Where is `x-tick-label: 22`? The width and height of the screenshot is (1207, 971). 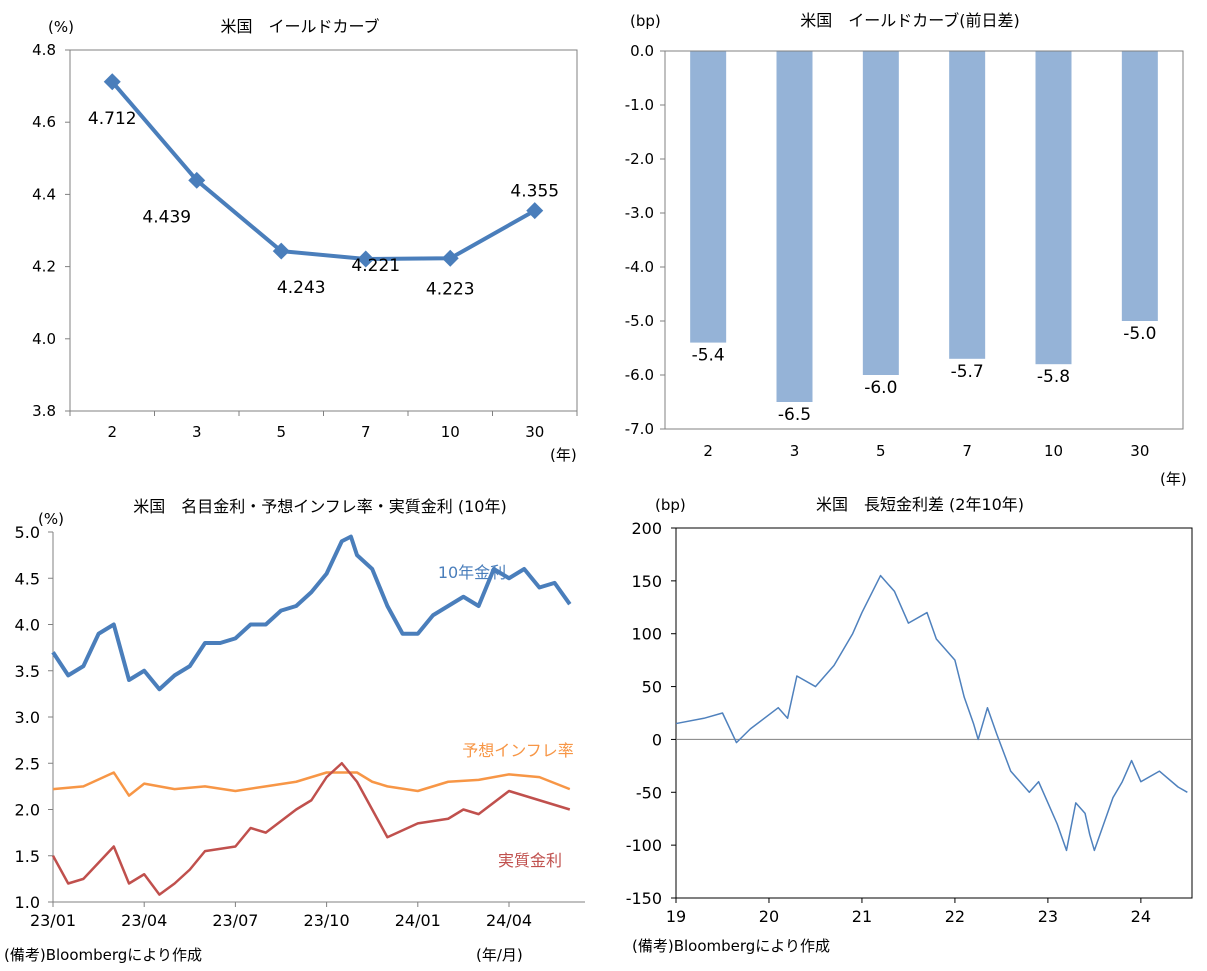
x-tick-label: 22 is located at coordinates (955, 916).